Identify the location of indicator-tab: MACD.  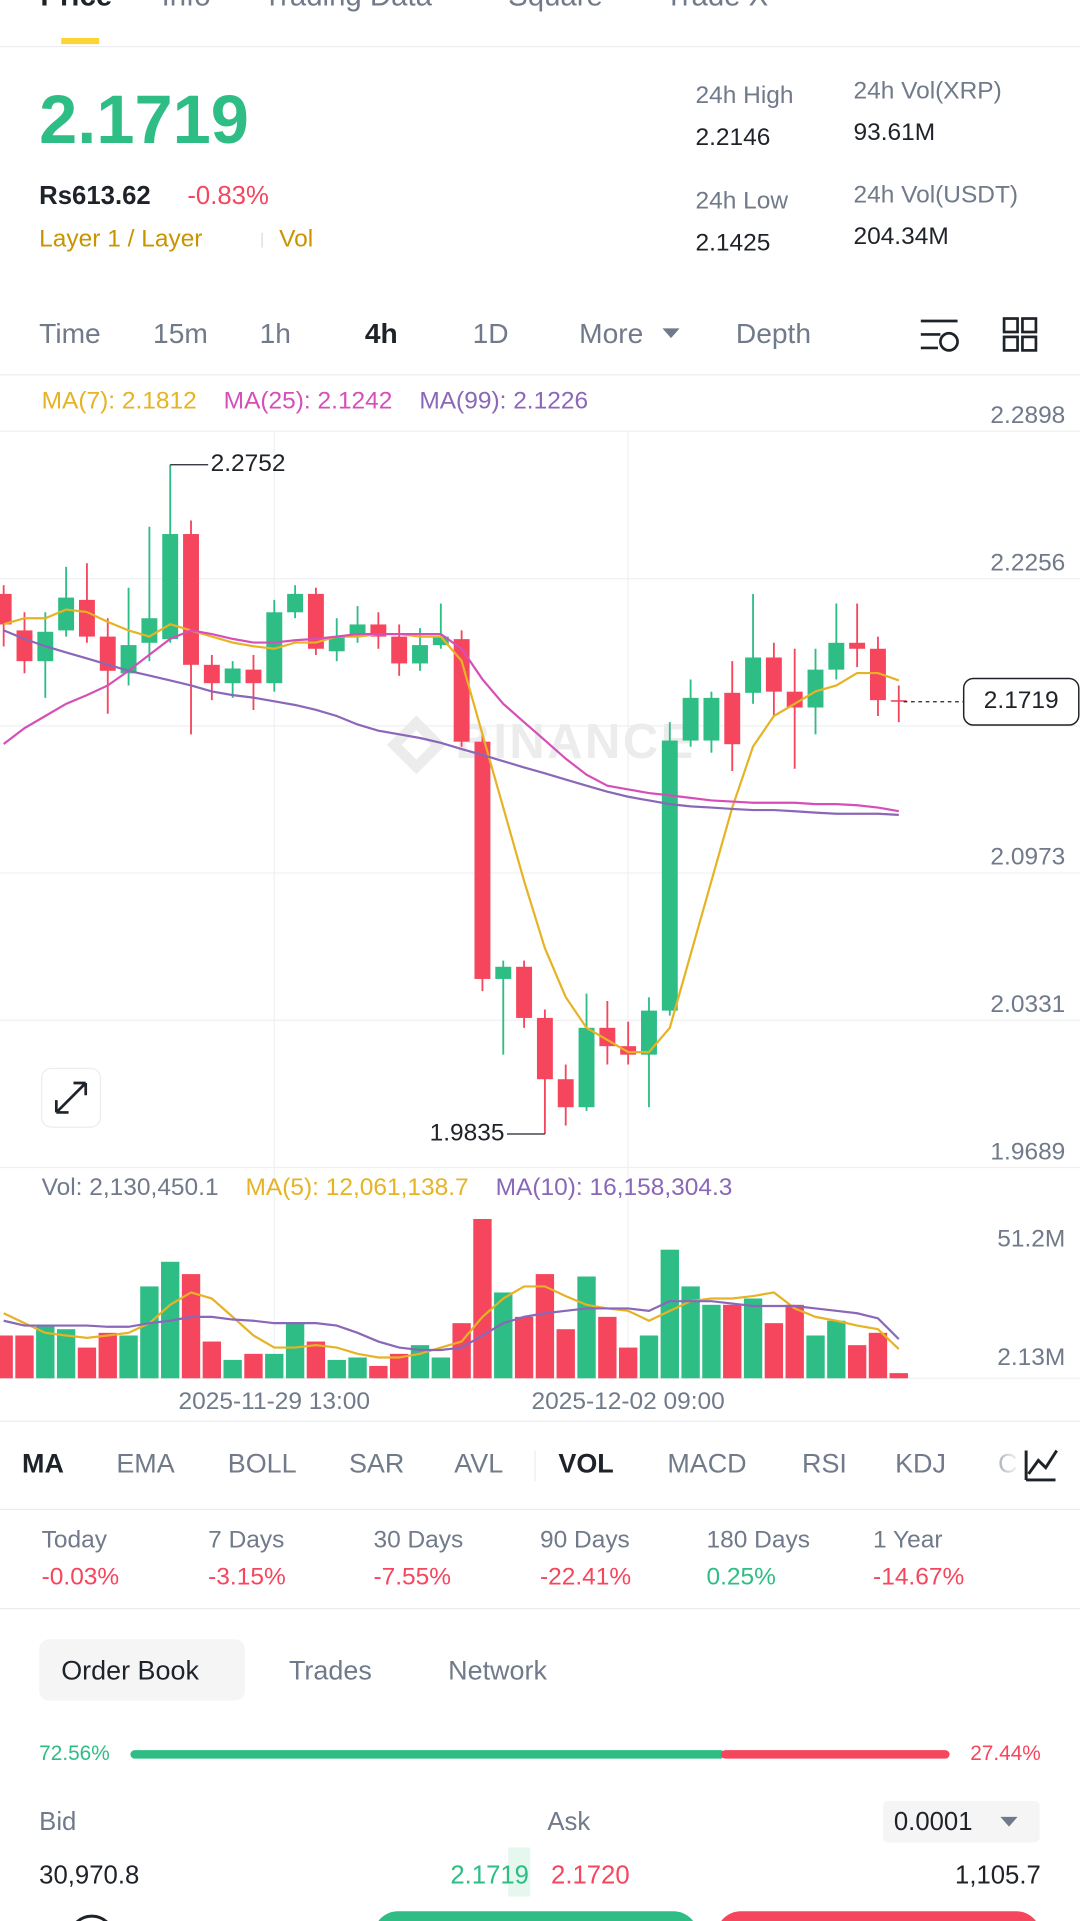
(706, 1463).